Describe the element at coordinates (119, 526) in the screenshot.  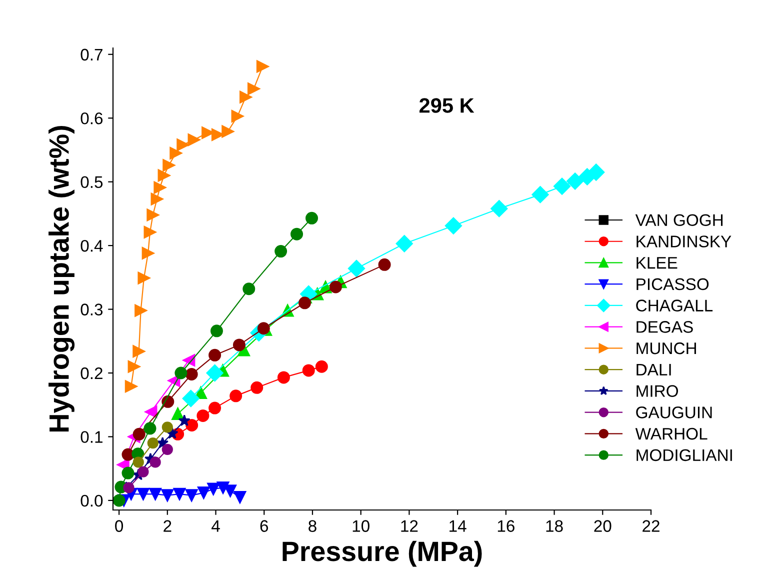
I see `x-tick-label: 0` at that location.